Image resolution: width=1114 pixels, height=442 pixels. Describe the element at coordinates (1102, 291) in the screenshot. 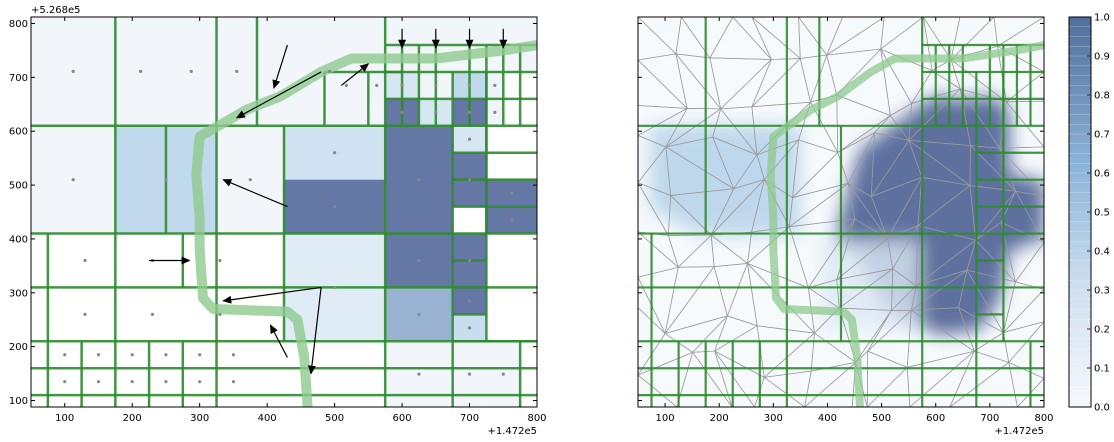

I see `colorbar-tick-label: 0.3` at that location.